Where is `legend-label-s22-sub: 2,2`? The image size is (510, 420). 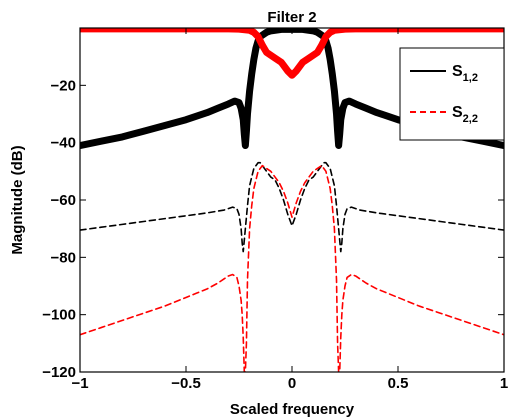
legend-label-s22-sub: 2,2 is located at coordinates (470, 119).